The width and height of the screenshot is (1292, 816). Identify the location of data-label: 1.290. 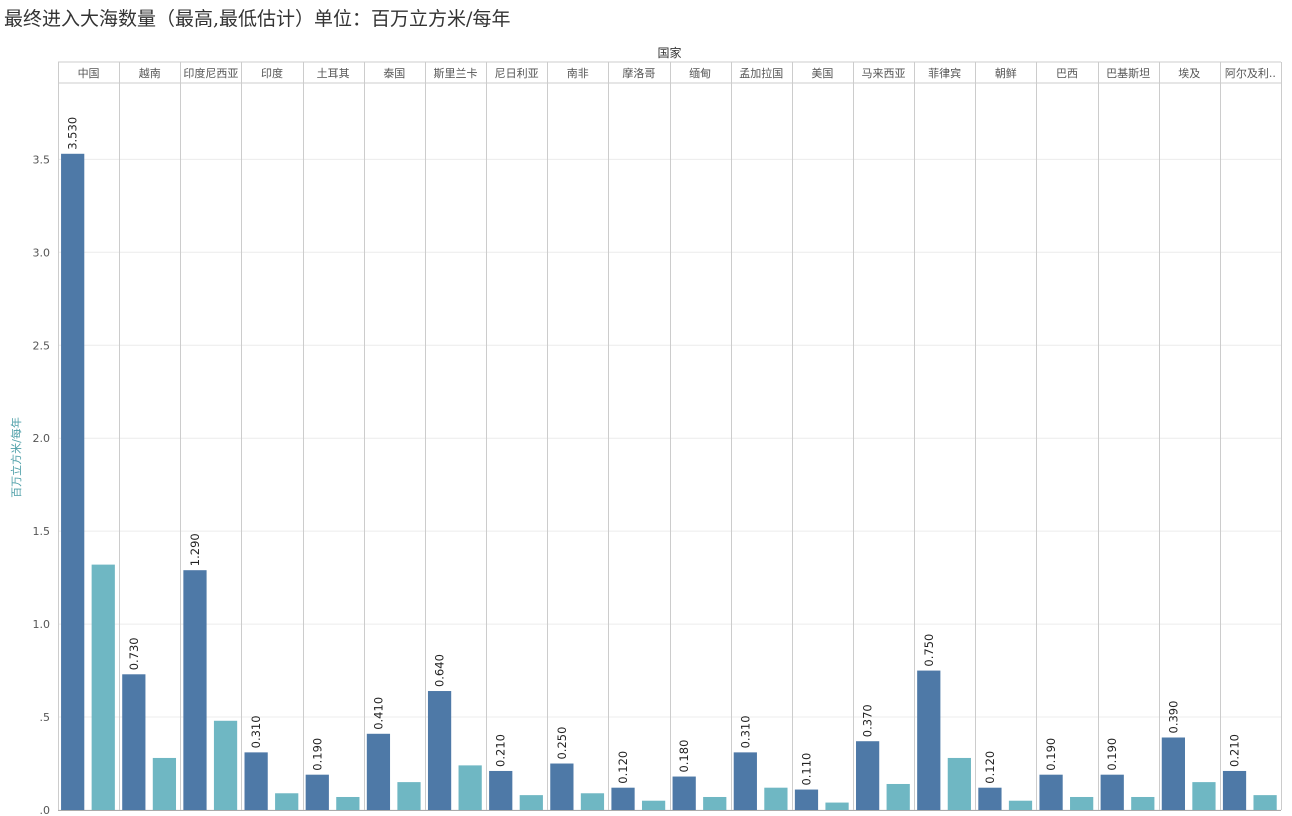
(195, 549).